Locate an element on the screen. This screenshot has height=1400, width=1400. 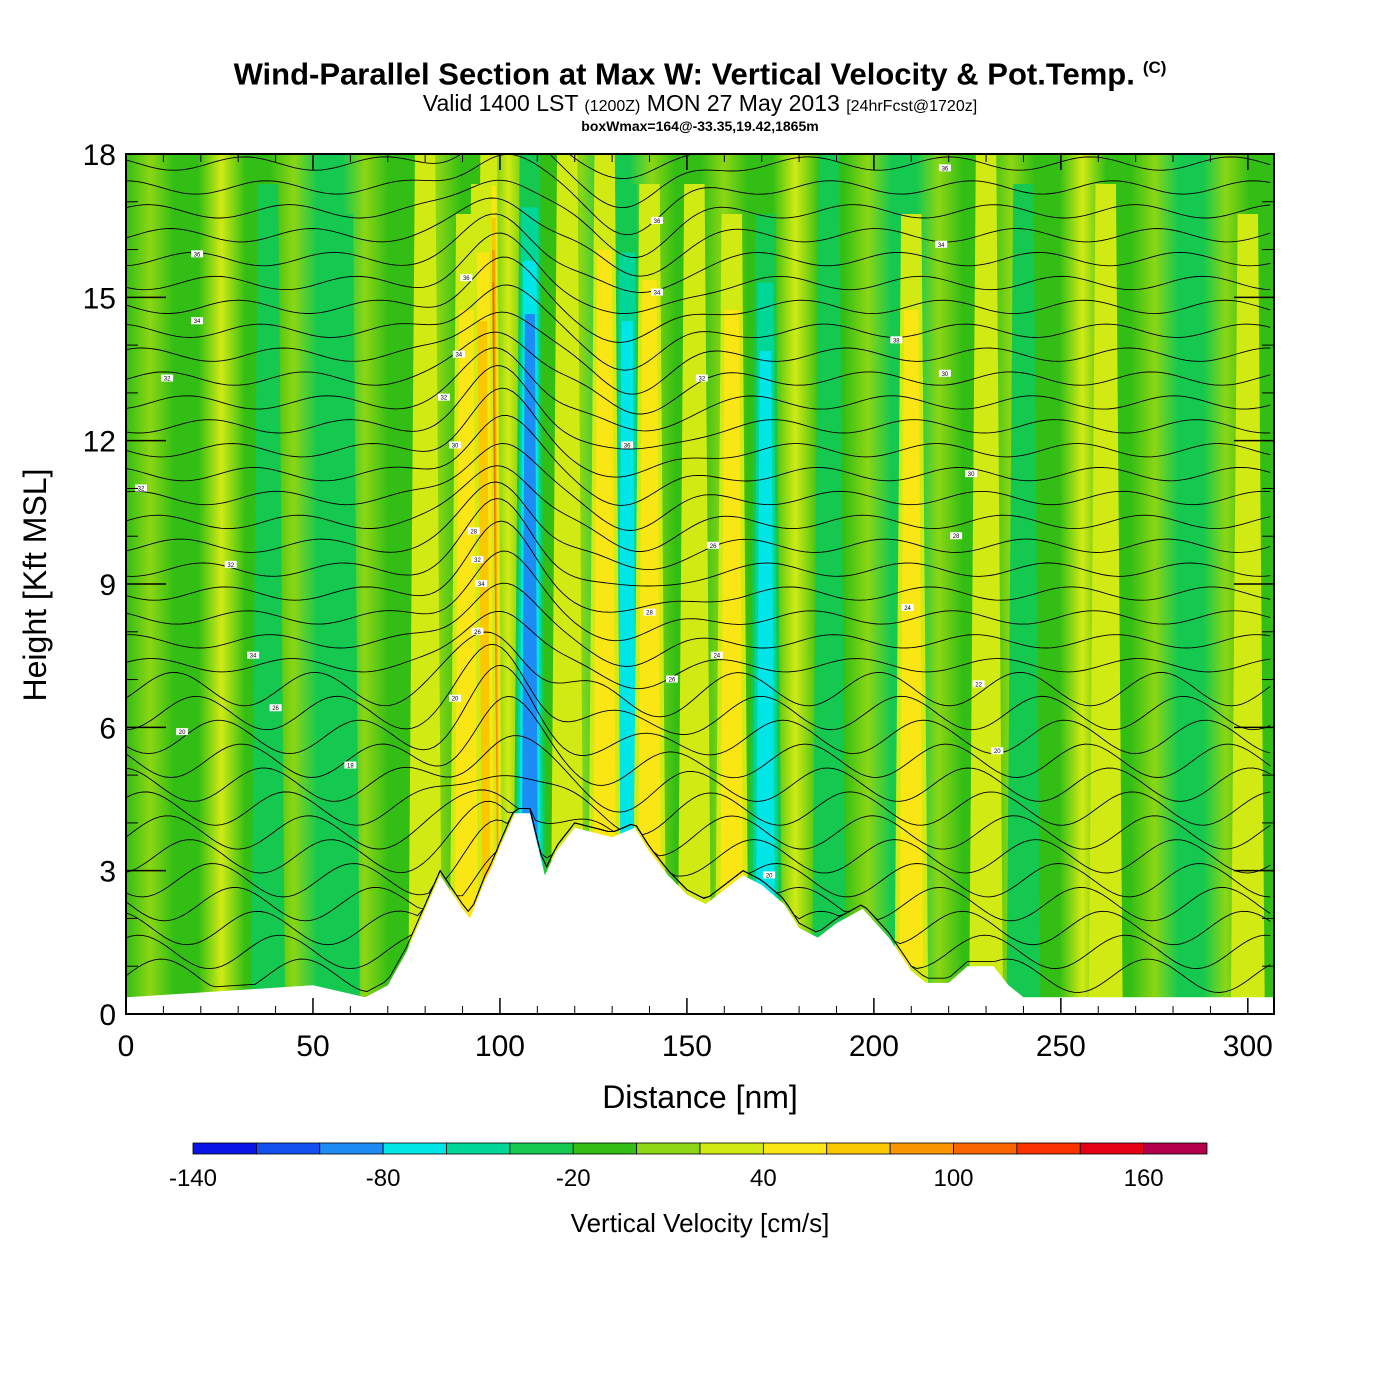
x-tick-label: 200 is located at coordinates (874, 1046).